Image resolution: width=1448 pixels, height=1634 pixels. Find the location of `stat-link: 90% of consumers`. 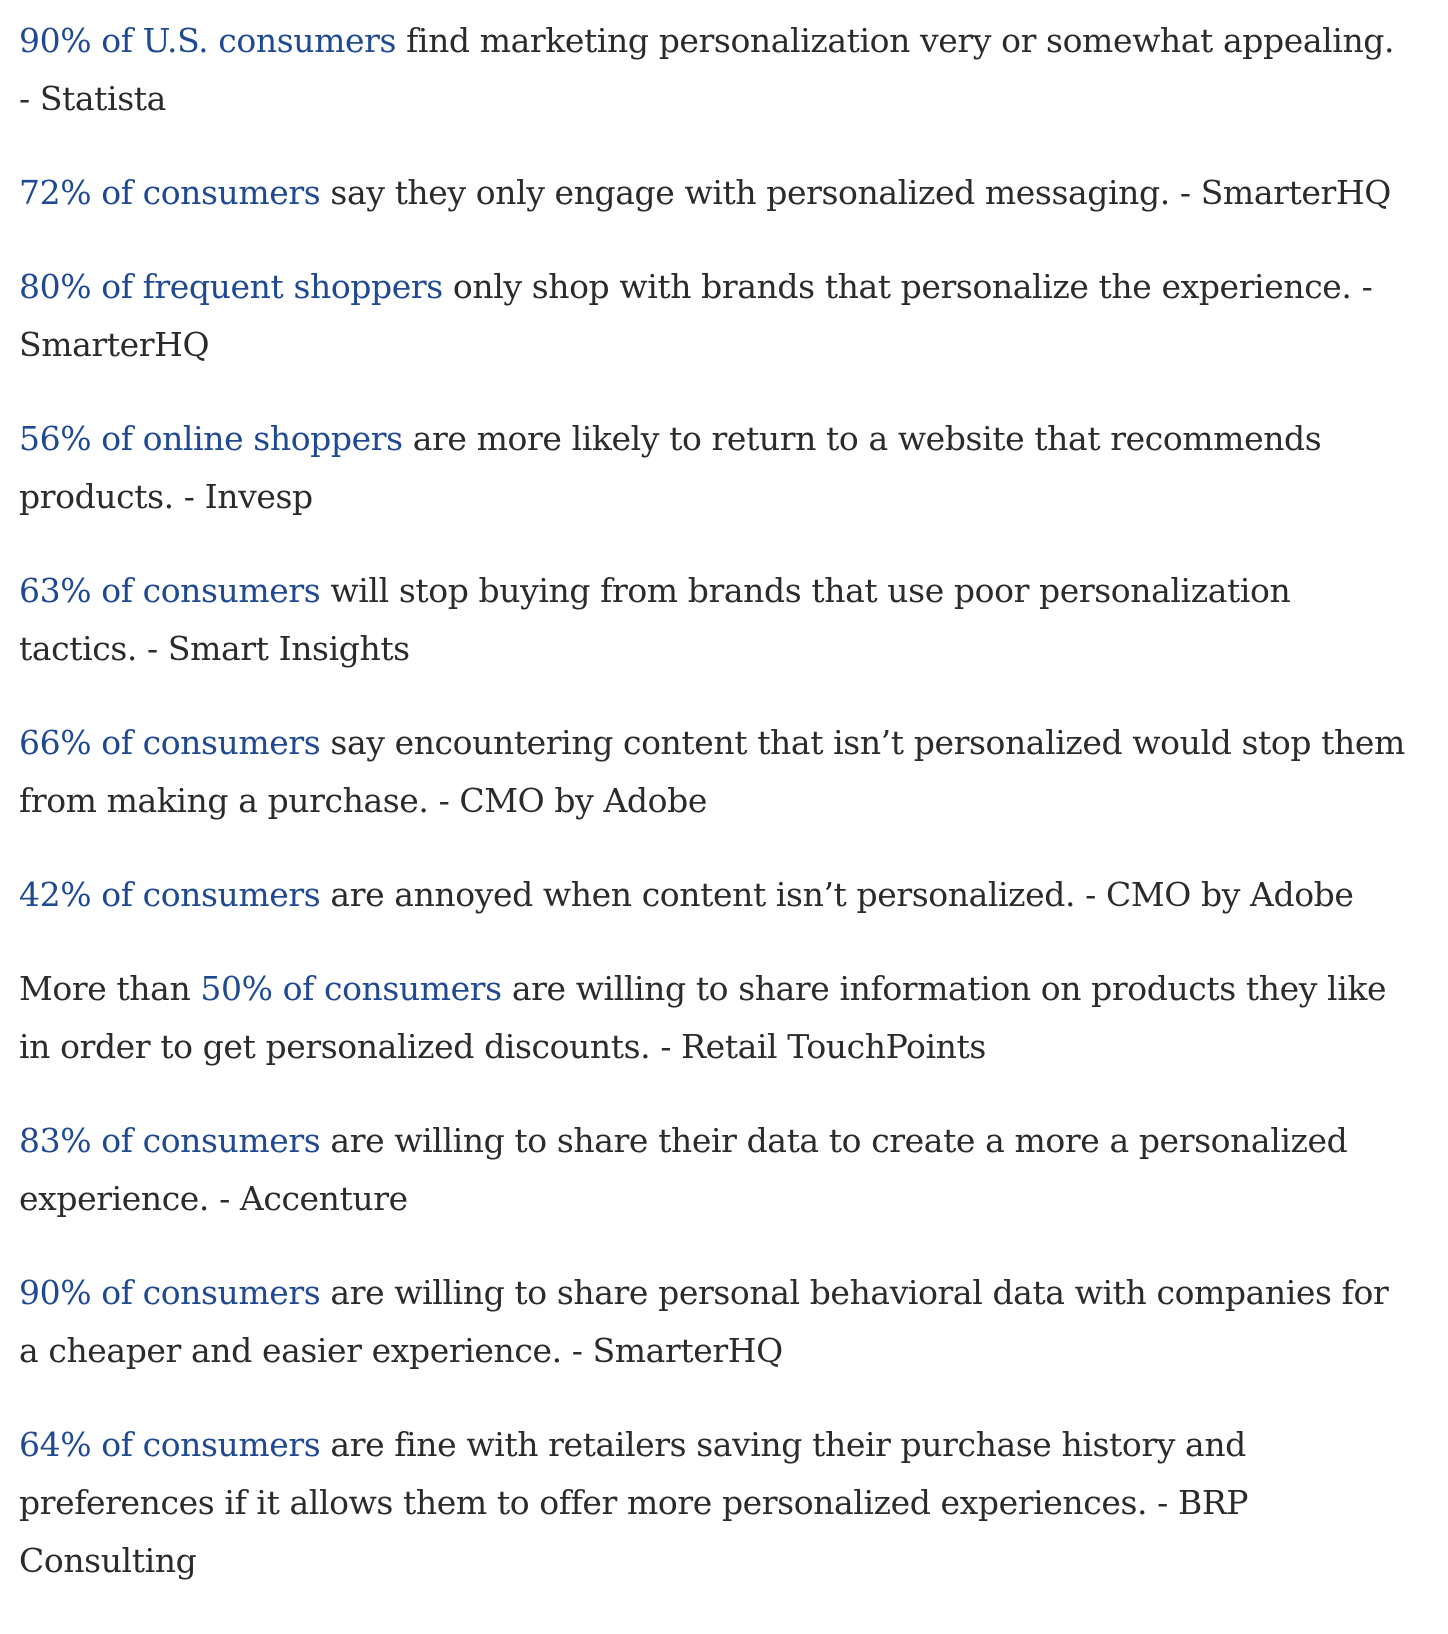

stat-link: 90% of consumers is located at coordinates (170, 1292).